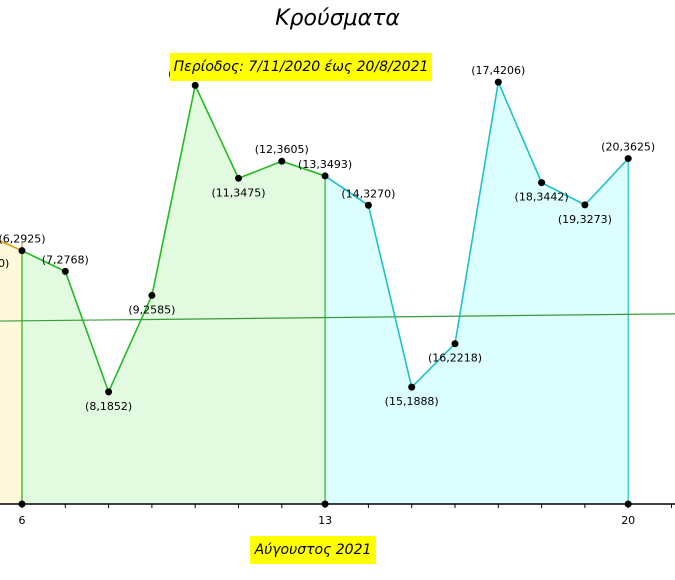 This screenshot has width=675, height=580. Describe the element at coordinates (151, 309) in the screenshot. I see `data-label: (9,2585)` at that location.